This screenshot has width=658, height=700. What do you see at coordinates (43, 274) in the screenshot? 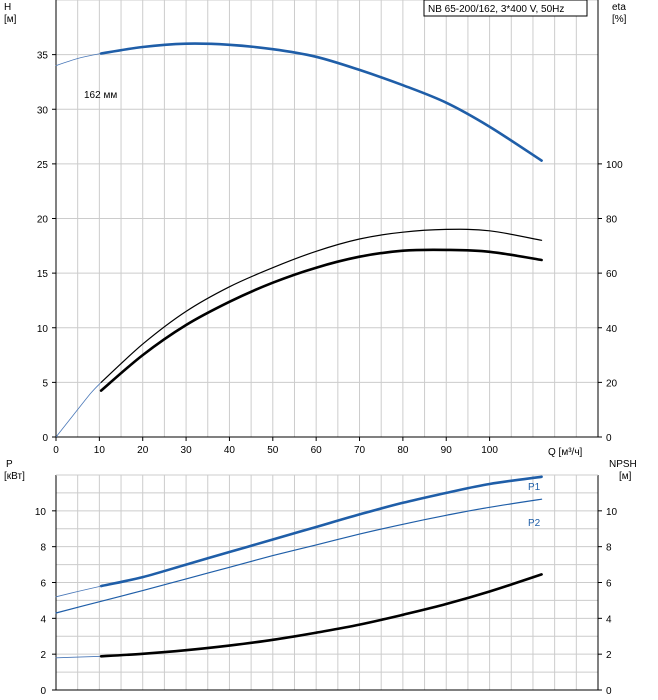
I see `top-left-tick-label: 15` at bounding box center [43, 274].